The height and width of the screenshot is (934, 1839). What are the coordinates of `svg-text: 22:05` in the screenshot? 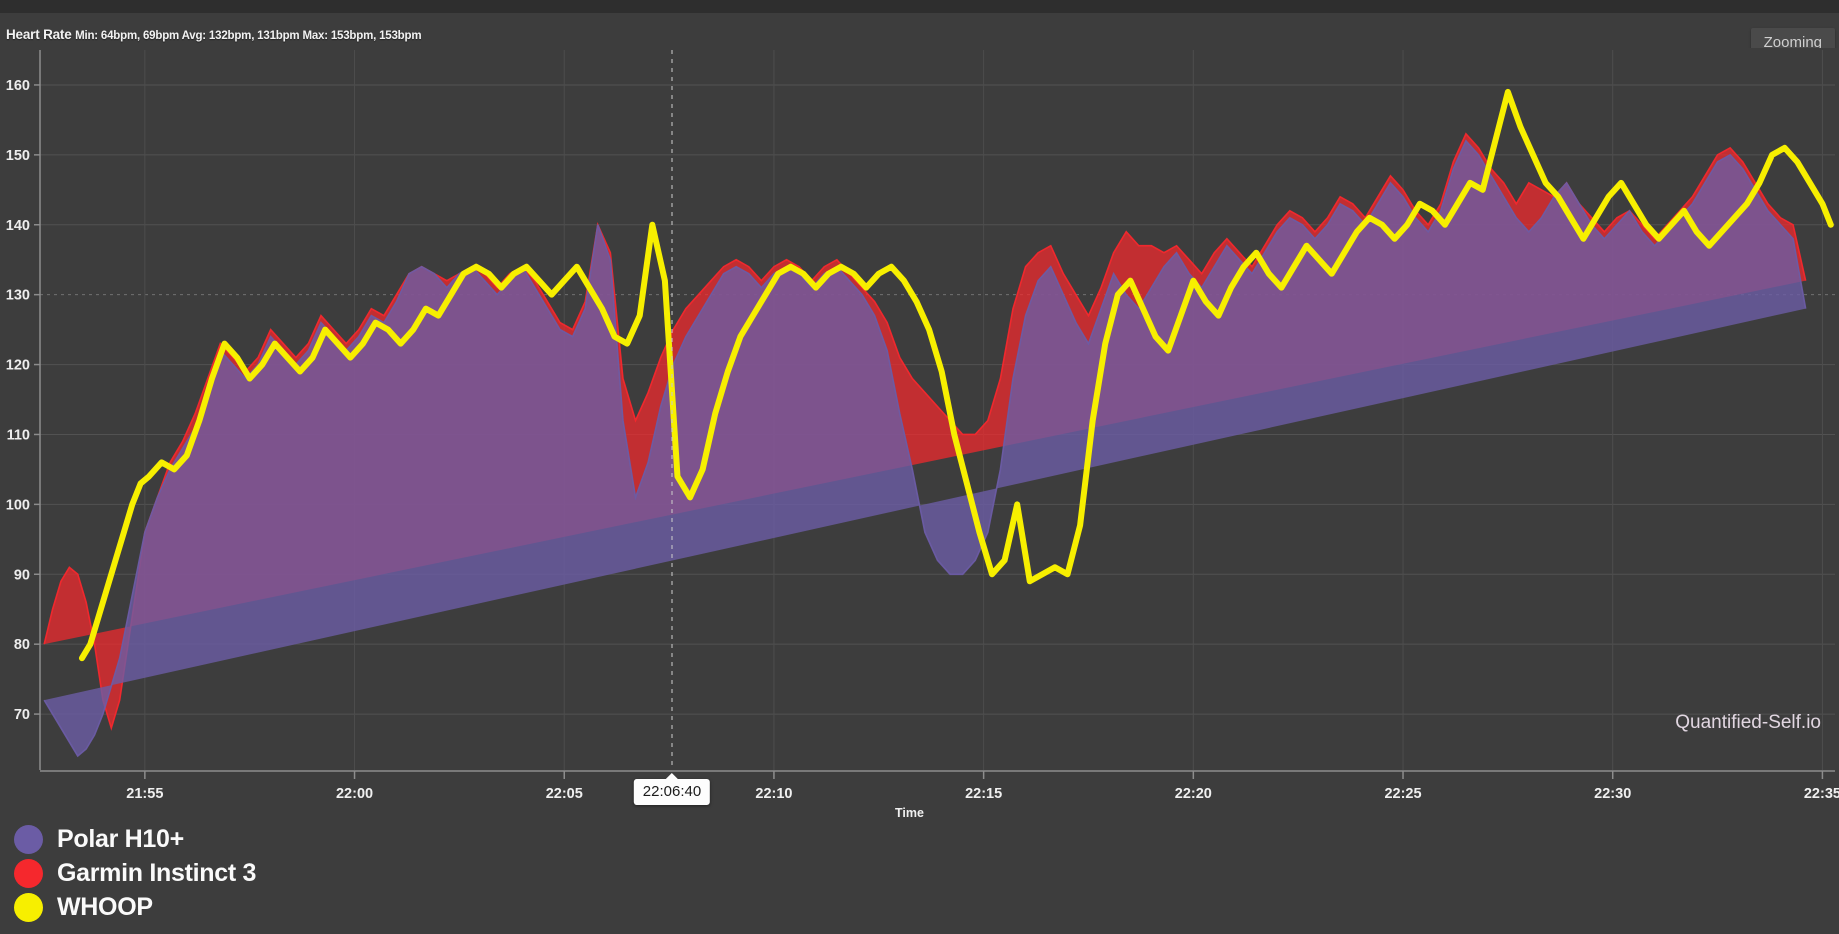 It's located at (564, 794).